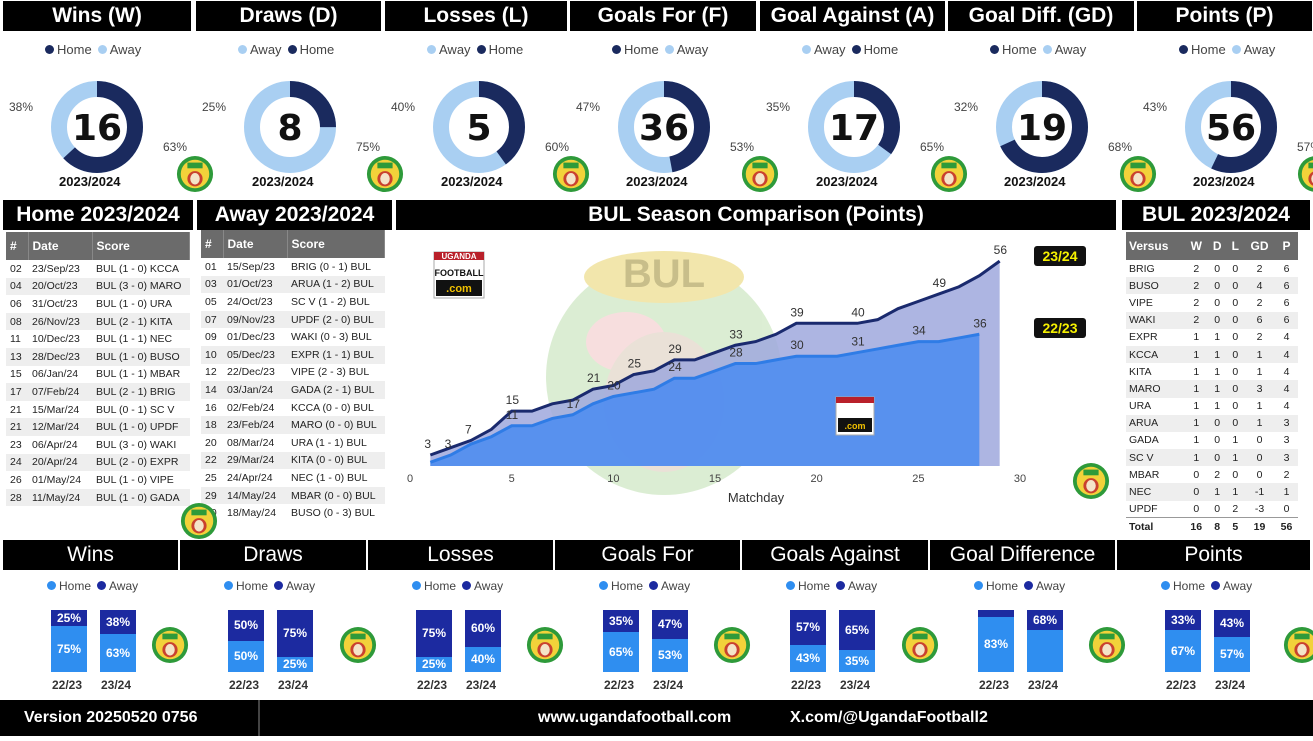 The height and width of the screenshot is (741, 1313). What do you see at coordinates (21, 107) in the screenshot?
I see `kpi-pct-left: 38%` at bounding box center [21, 107].